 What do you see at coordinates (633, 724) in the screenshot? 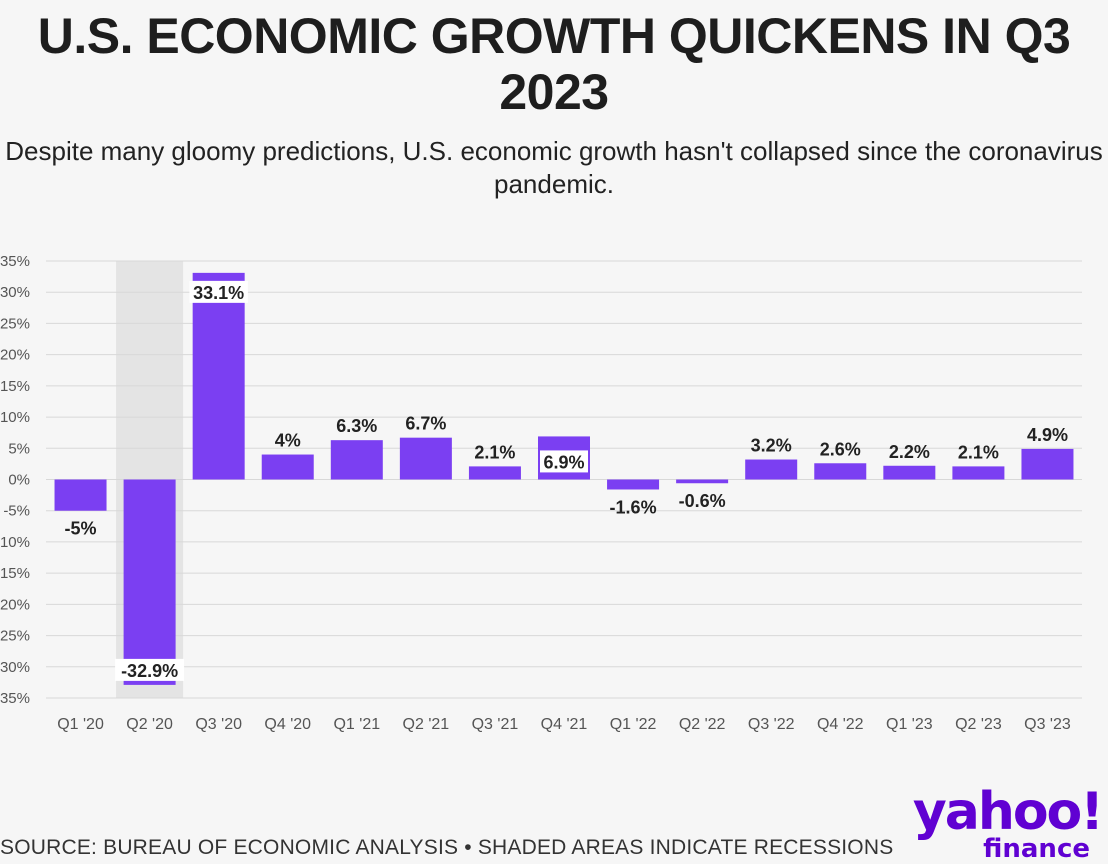
I see `x-tick-label: Q1 '22` at bounding box center [633, 724].